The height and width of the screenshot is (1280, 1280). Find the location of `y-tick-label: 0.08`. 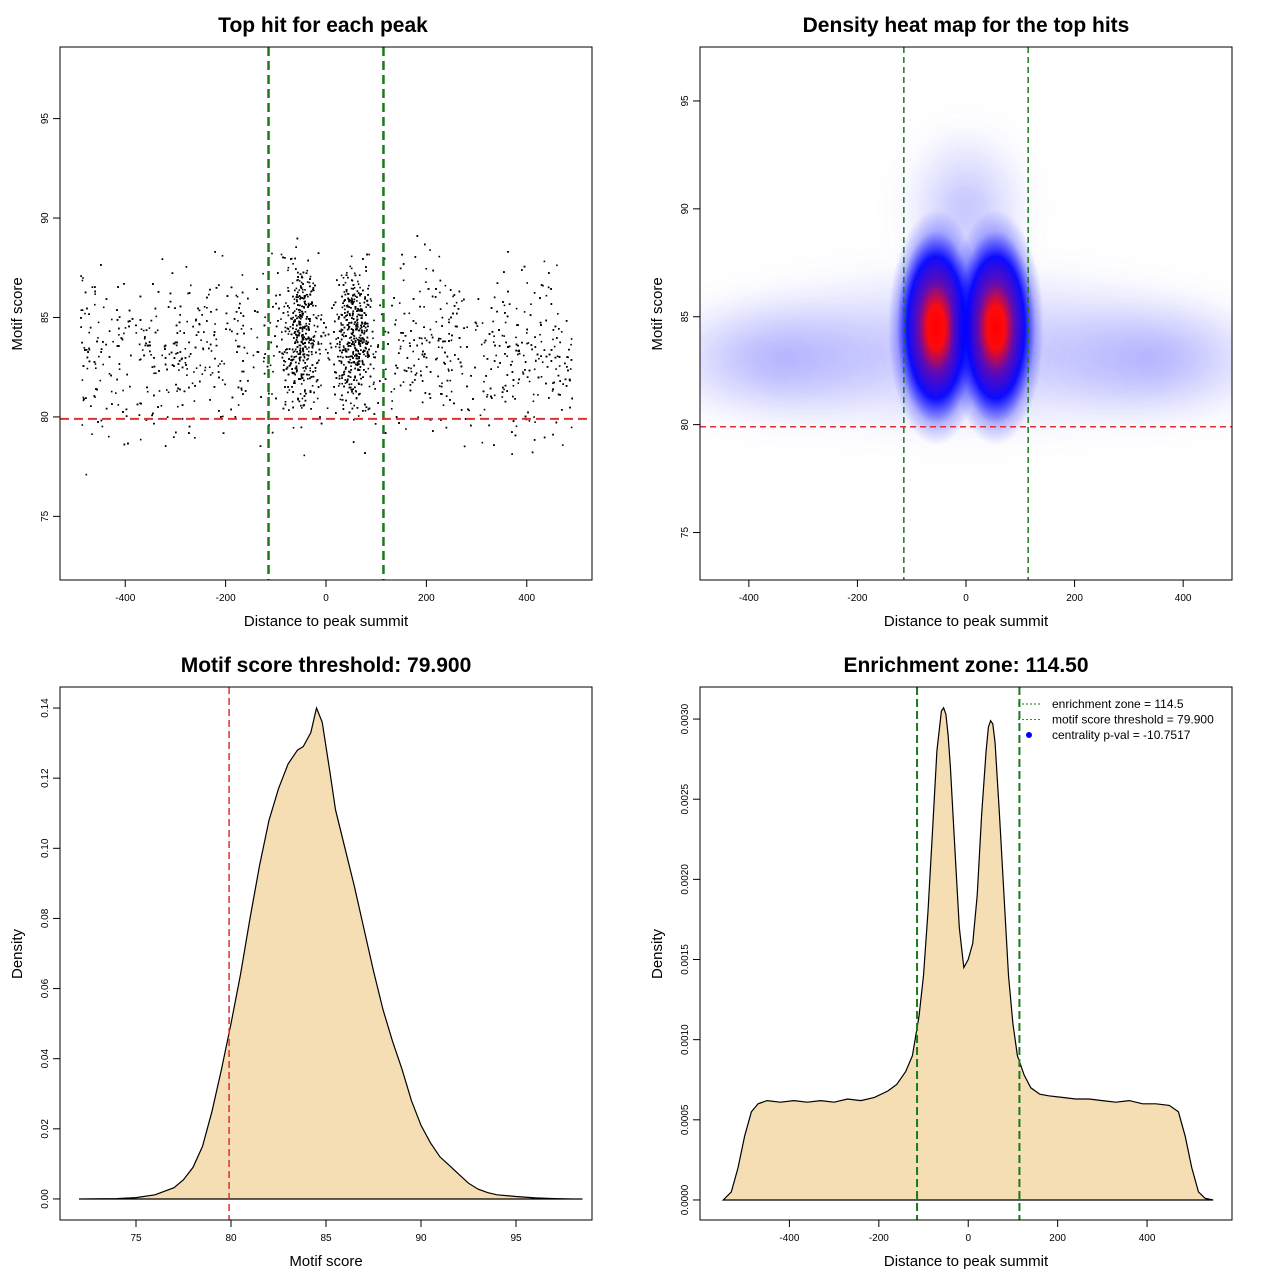

y-tick-label: 0.08 is located at coordinates (45, 918).